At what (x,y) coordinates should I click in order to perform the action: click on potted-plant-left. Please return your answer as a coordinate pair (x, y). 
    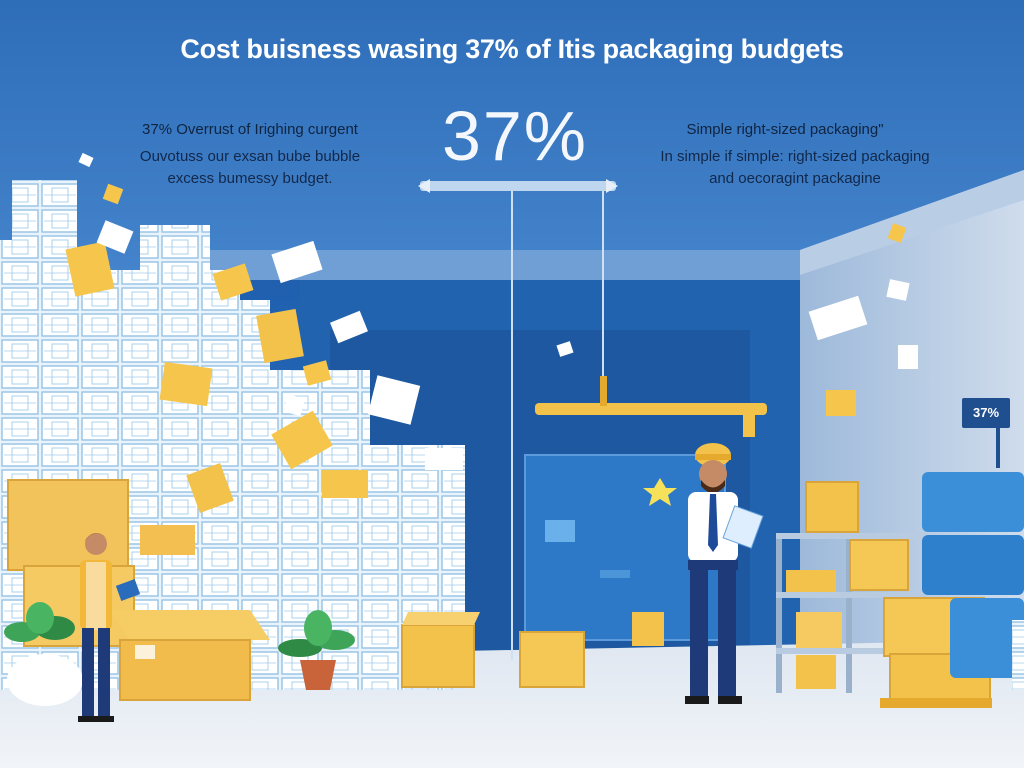
    Looking at the image, I should click on (43, 654).